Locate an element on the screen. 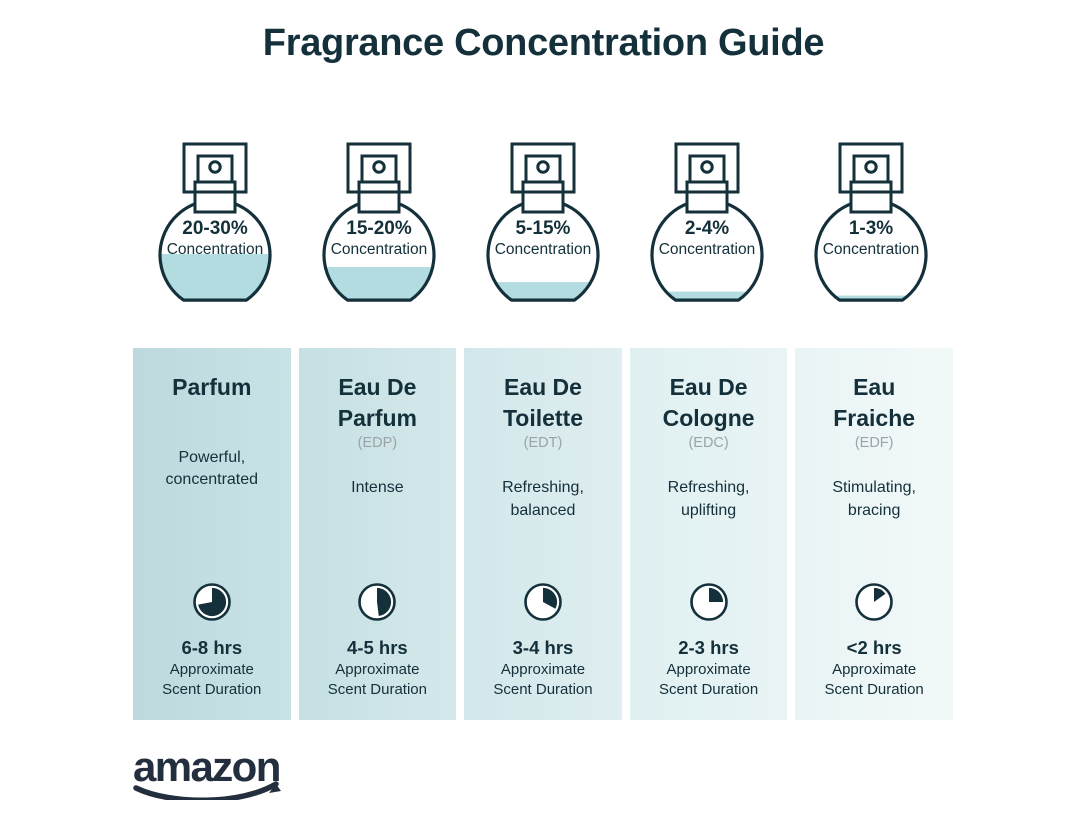 This screenshot has height=829, width=1087. scent-duration-block: 4-5 hrs Approximate Scent Duration is located at coordinates (378, 667).